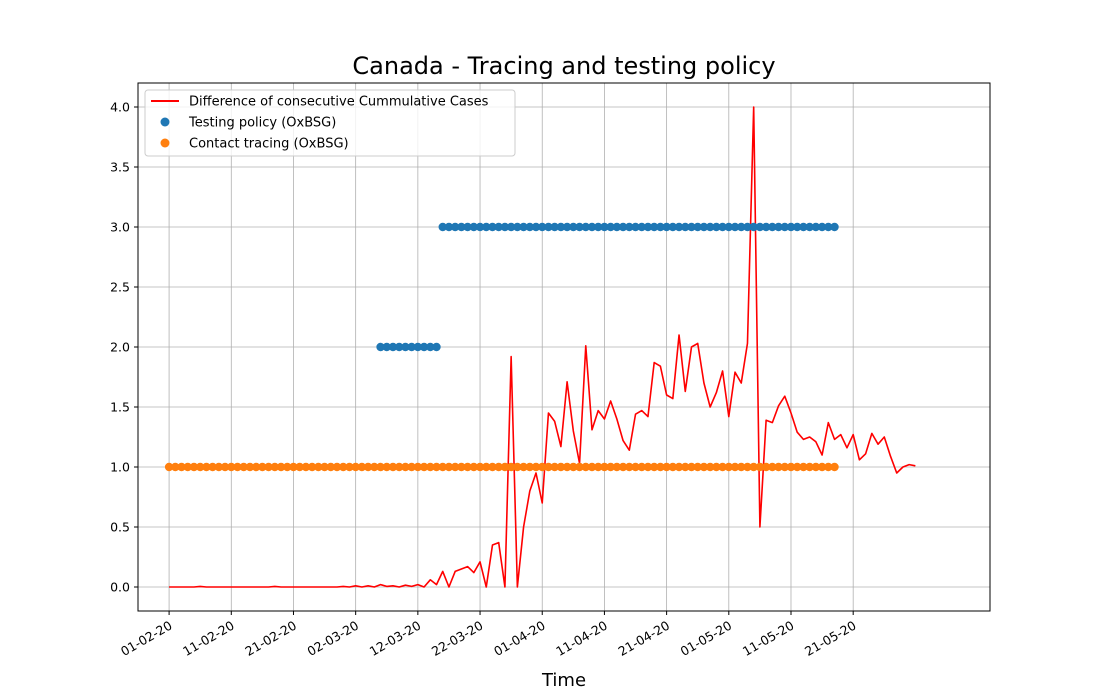 The image size is (1100, 687). I want to click on y-tick-label: 0.5, so click(120, 527).